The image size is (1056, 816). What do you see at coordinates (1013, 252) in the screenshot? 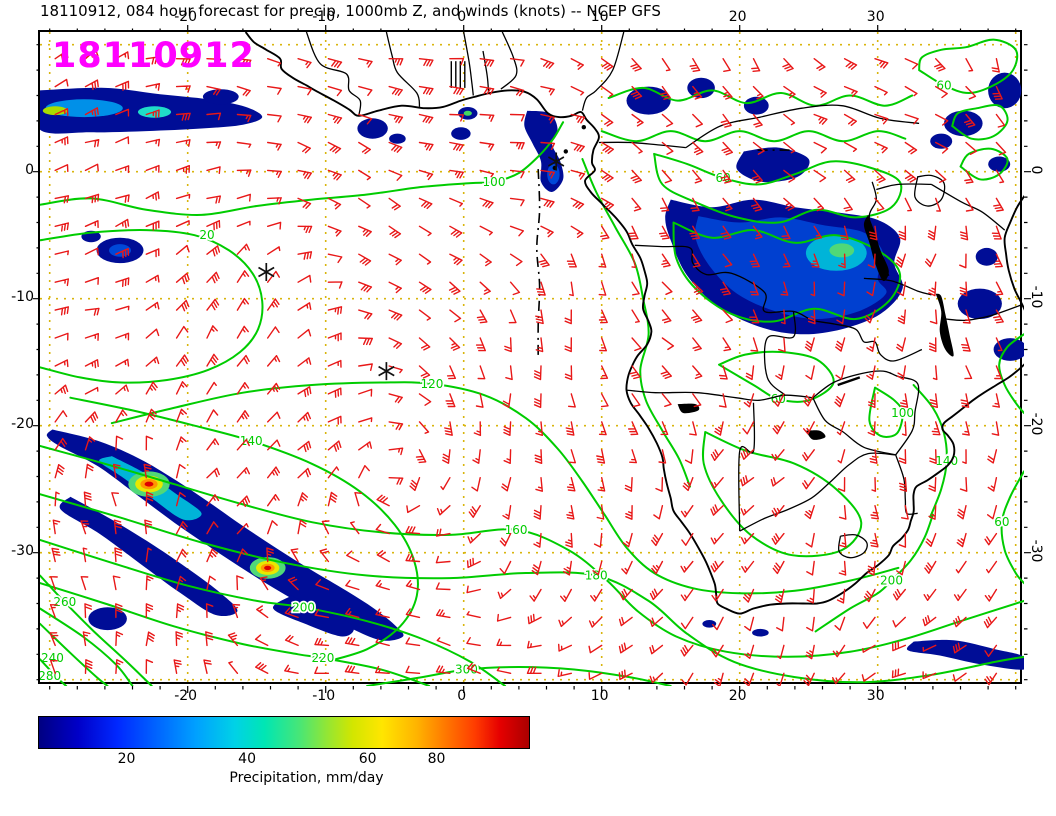
I see `coastline` at bounding box center [1013, 252].